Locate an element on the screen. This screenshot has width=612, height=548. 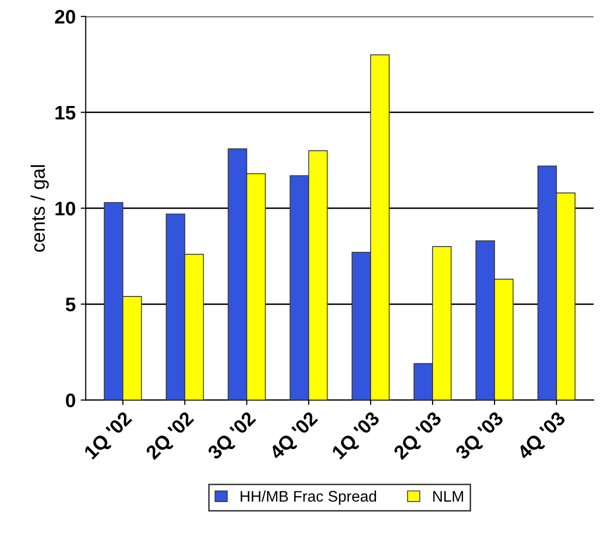
x-tick-label: 3Q '03 is located at coordinates (480, 436).